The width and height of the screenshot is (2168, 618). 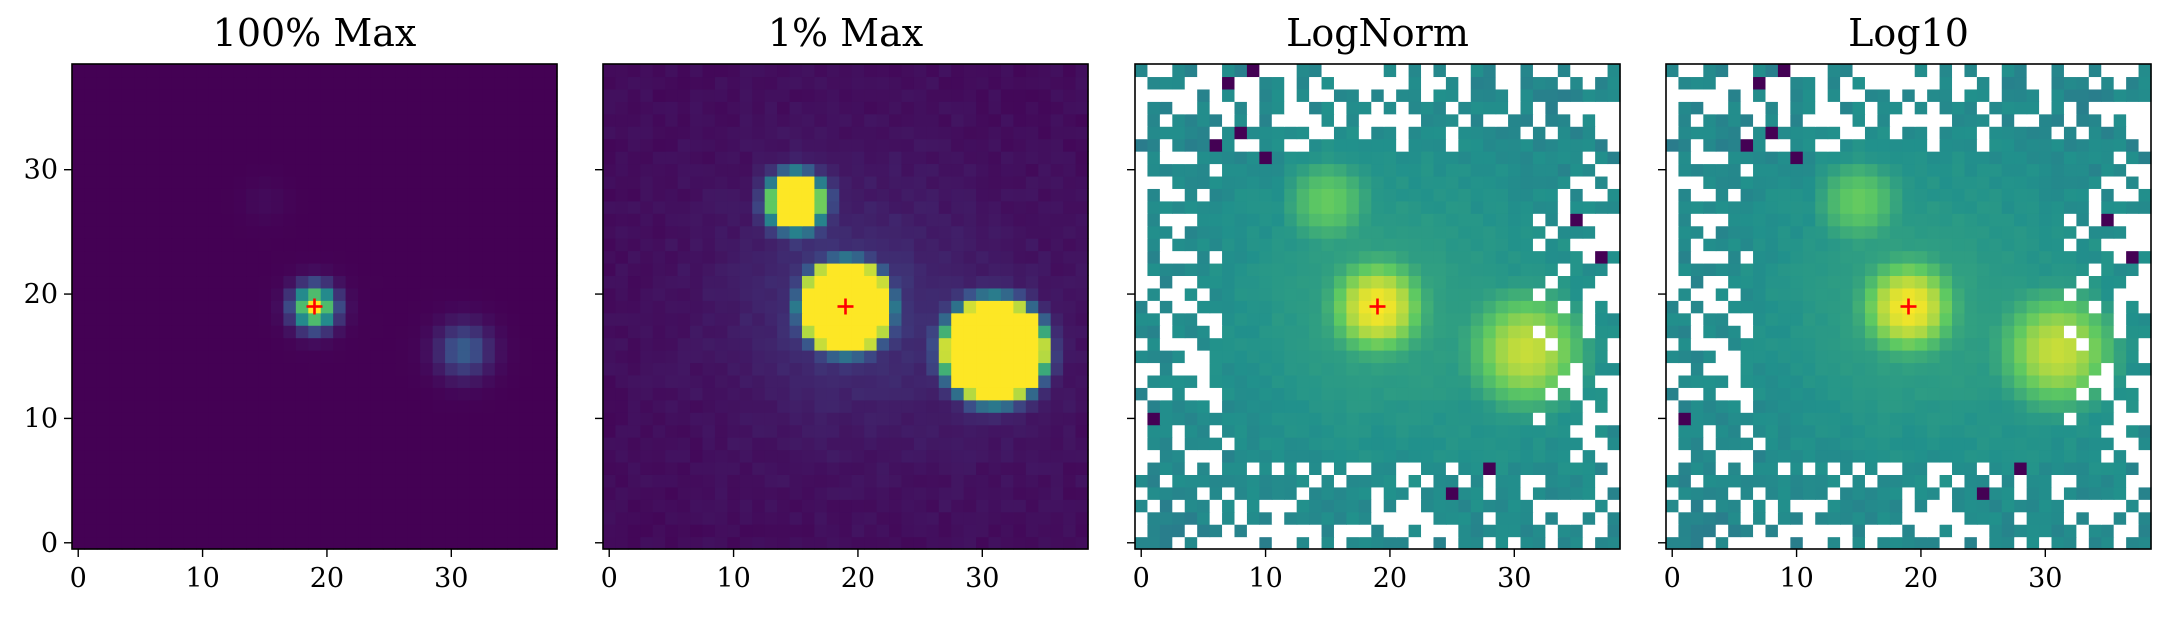 I want to click on x-tick-label: 30, so click(x=451, y=578).